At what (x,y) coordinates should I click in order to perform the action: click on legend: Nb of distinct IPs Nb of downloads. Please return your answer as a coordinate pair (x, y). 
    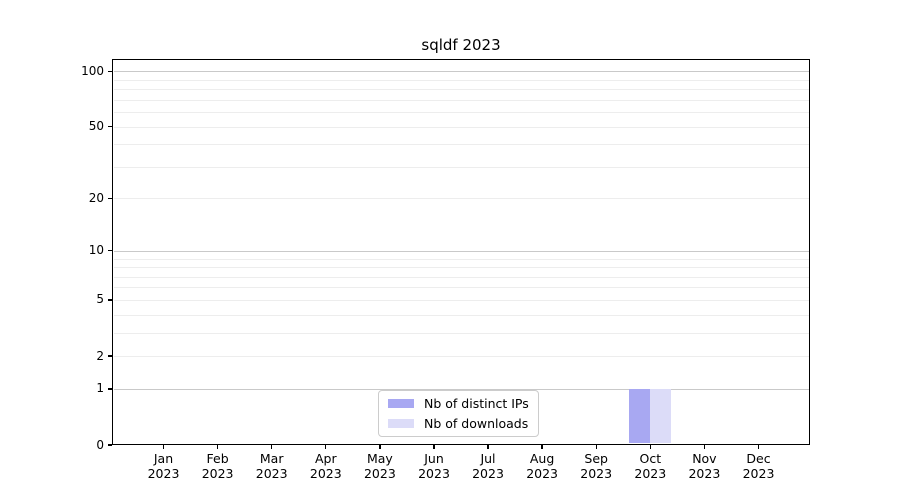
    Looking at the image, I should click on (458, 413).